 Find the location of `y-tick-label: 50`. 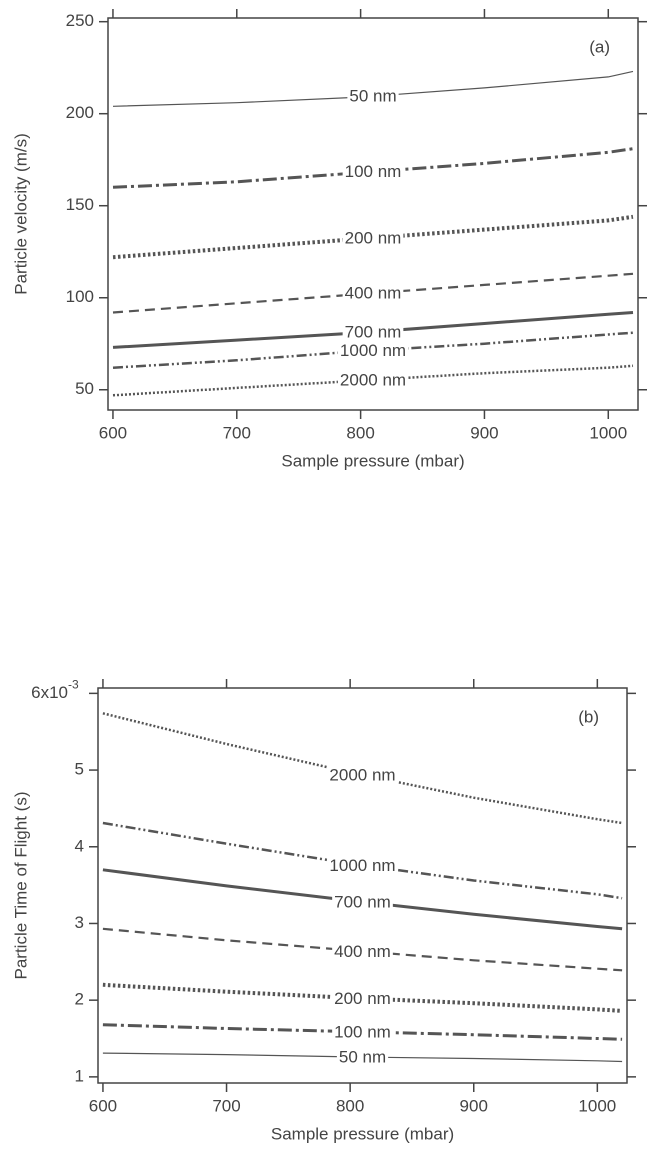

y-tick-label: 50 is located at coordinates (84, 388).